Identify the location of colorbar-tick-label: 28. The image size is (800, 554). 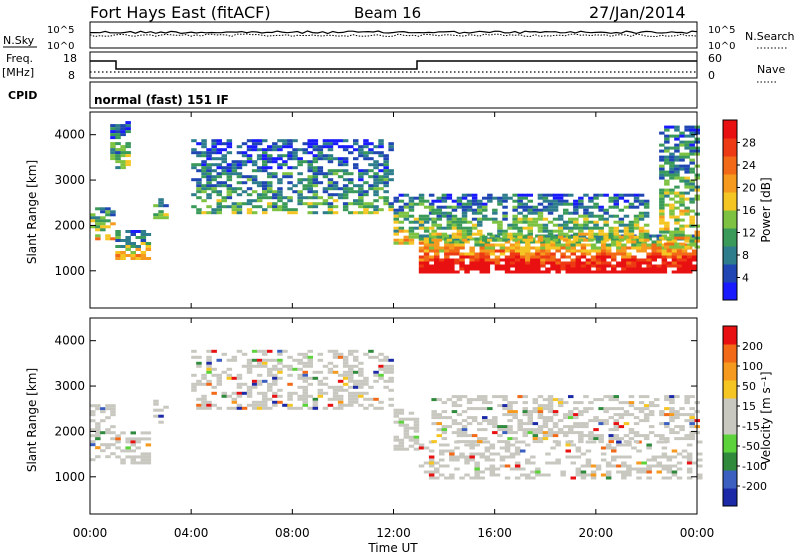
(749, 143).